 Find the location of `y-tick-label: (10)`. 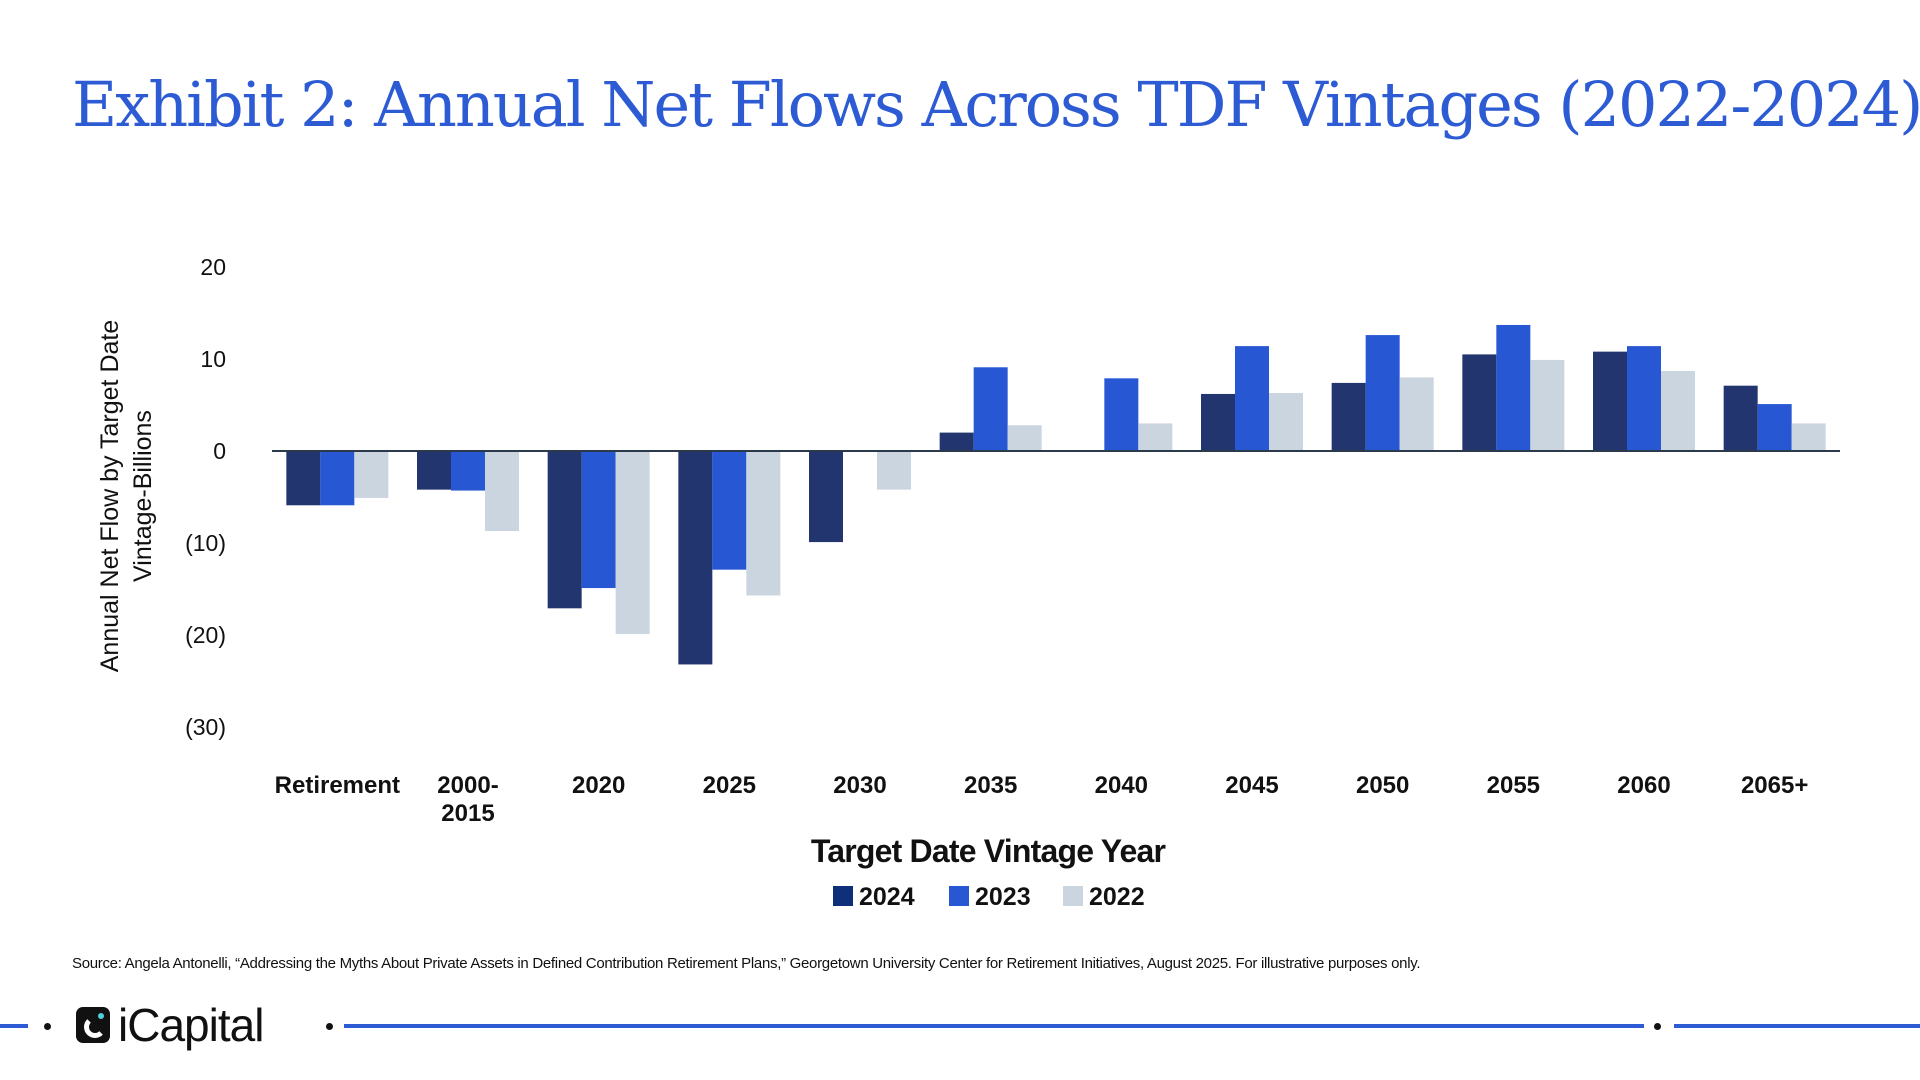

y-tick-label: (10) is located at coordinates (205, 543).